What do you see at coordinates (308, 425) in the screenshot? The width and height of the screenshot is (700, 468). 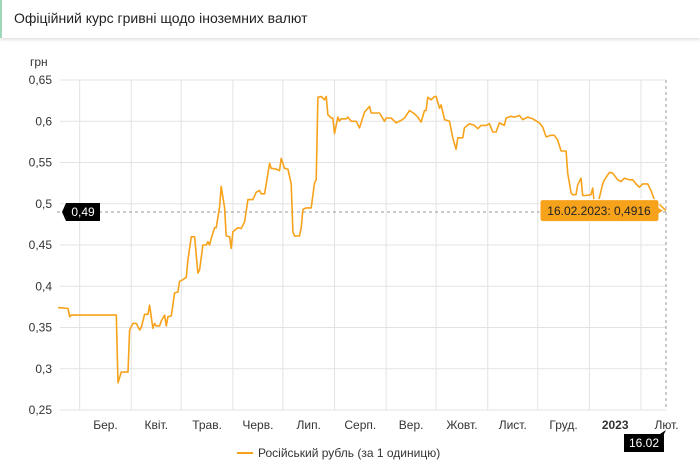 I see `x-tick-label: Лип.` at bounding box center [308, 425].